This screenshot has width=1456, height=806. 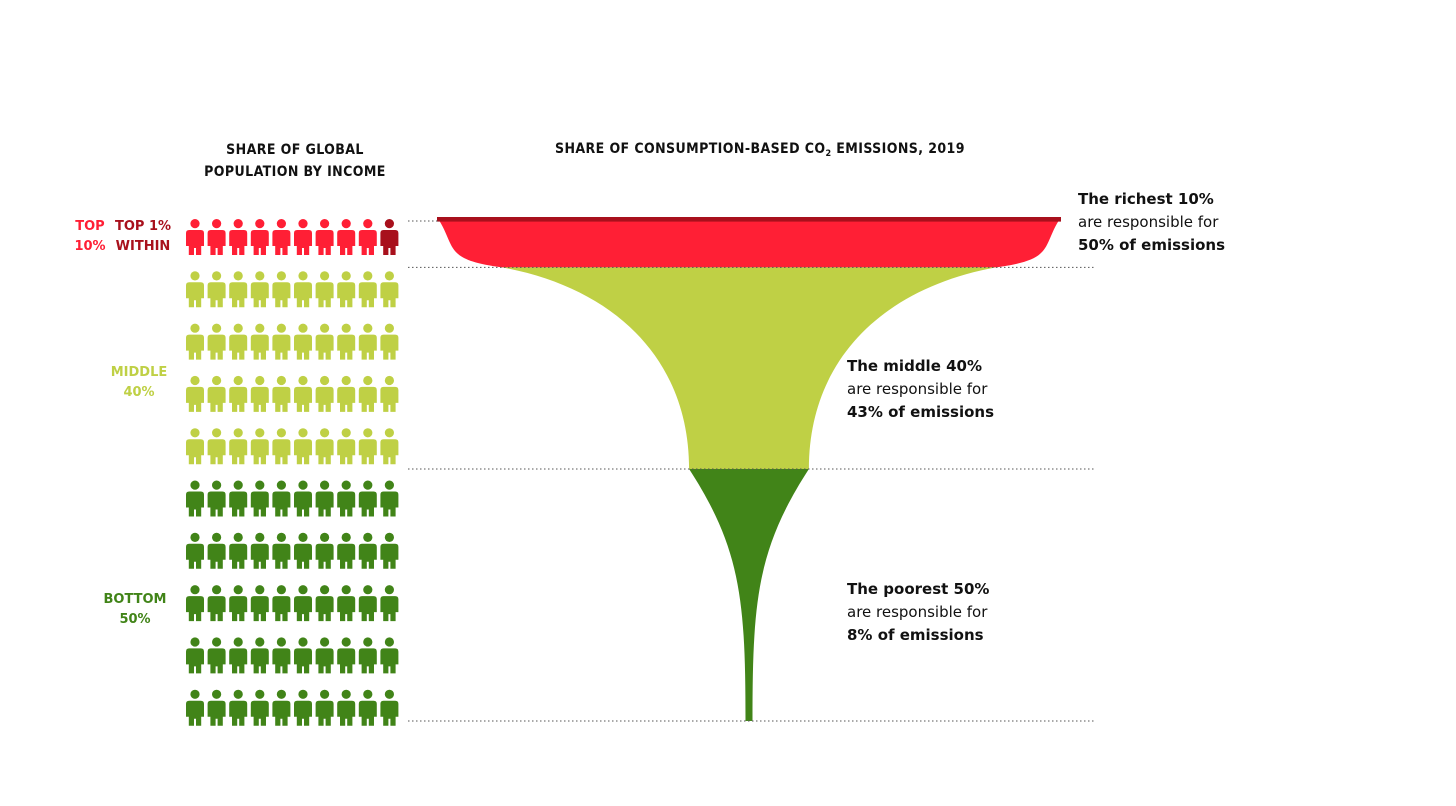 I want to click on population-icon-grid, so click(x=292, y=472).